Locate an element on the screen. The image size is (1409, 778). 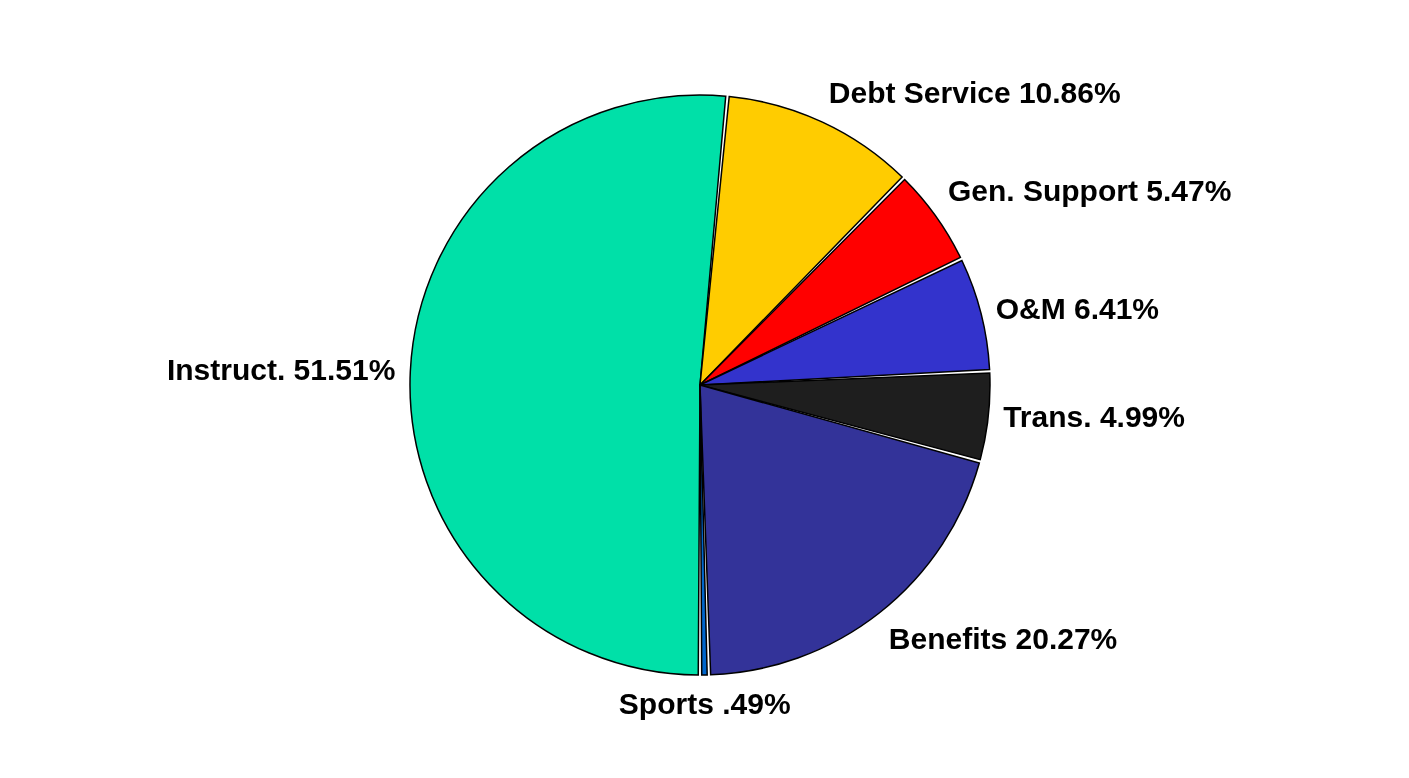
slice-label: Trans. 4.99% is located at coordinates (1094, 417).